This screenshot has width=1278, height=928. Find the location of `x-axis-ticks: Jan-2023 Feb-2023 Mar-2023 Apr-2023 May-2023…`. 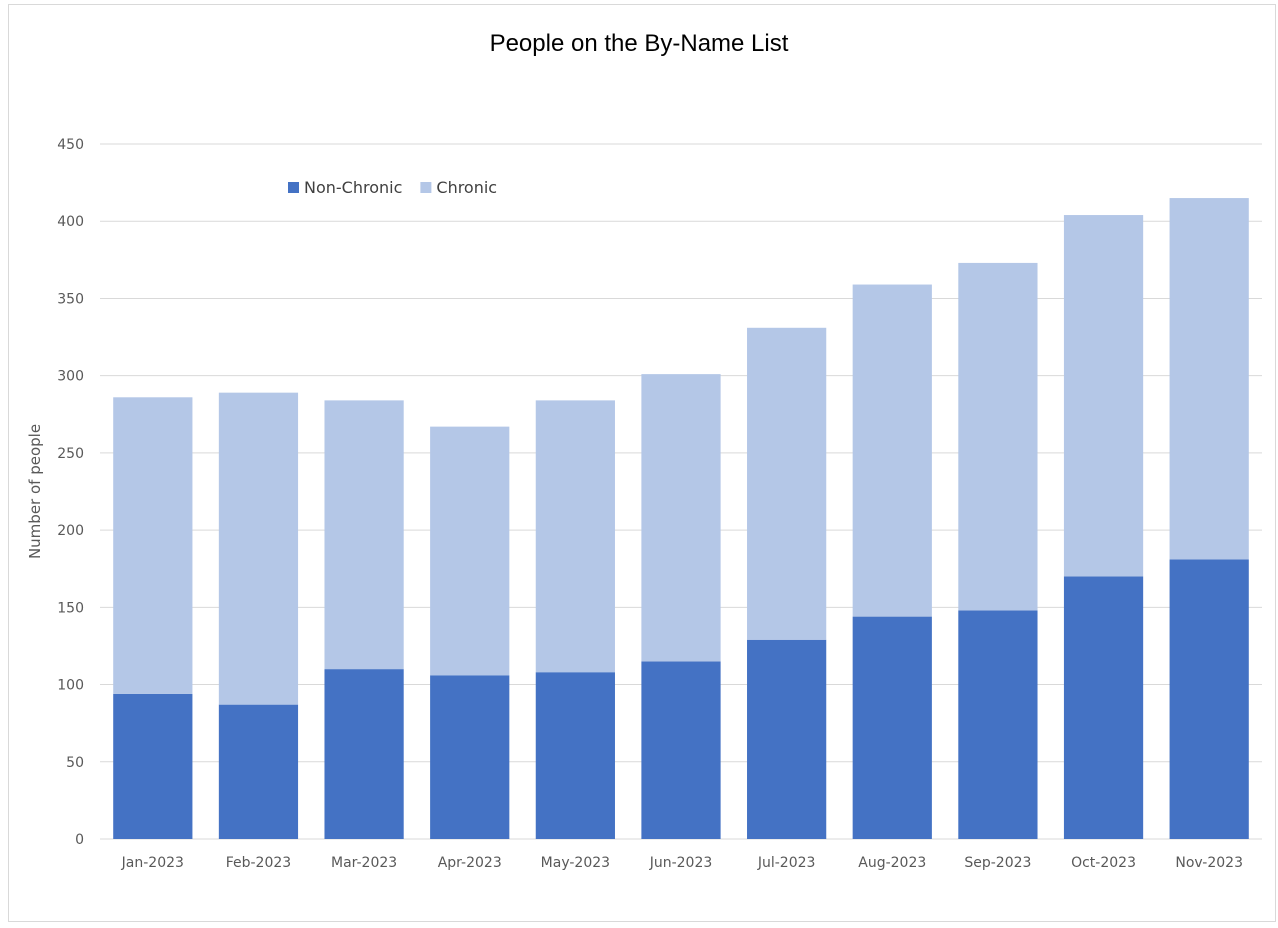

x-axis-ticks: Jan-2023 Feb-2023 Mar-2023 Apr-2023 May-2023… is located at coordinates (682, 863).